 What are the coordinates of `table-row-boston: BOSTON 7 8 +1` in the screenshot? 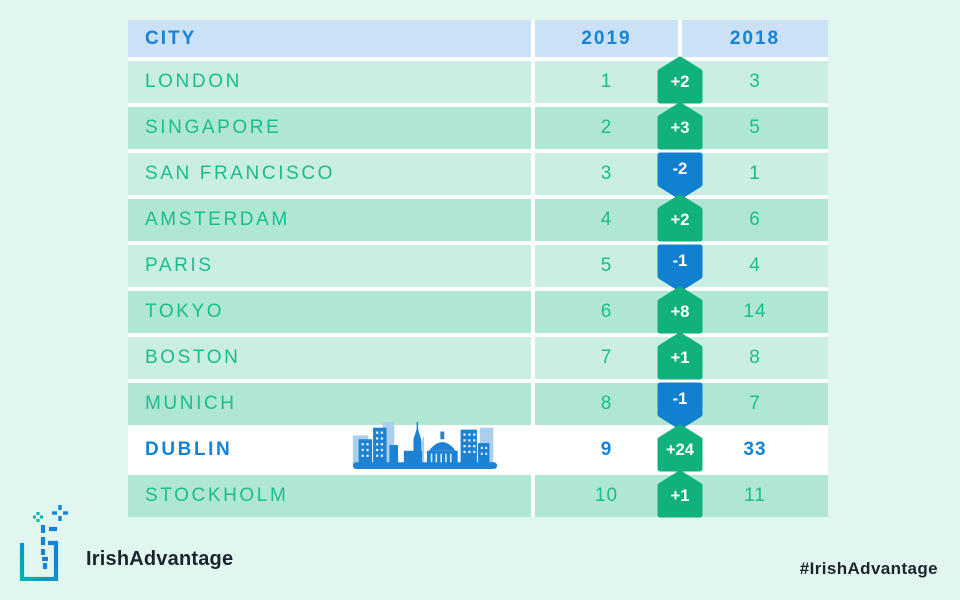 It's located at (478, 356).